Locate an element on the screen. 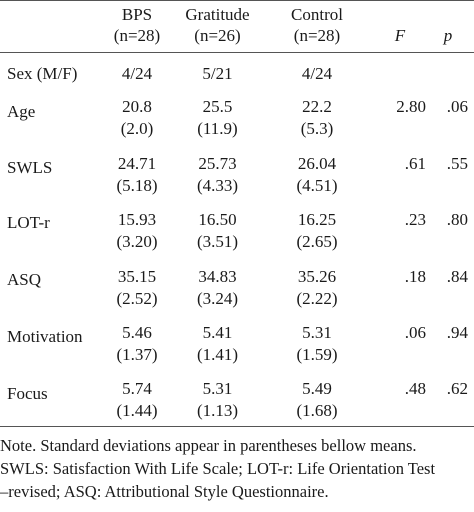  cell-bps: 5.46 is located at coordinates (137, 332).